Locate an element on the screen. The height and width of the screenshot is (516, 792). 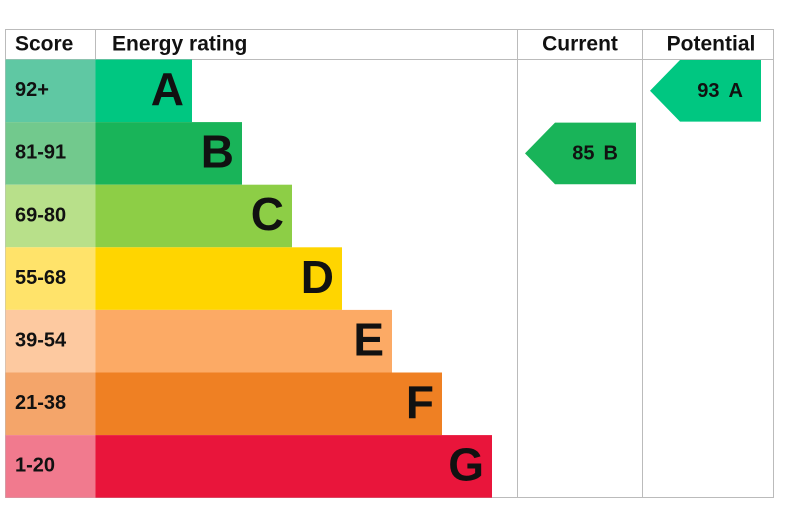
header-current: Current is located at coordinates (580, 44).